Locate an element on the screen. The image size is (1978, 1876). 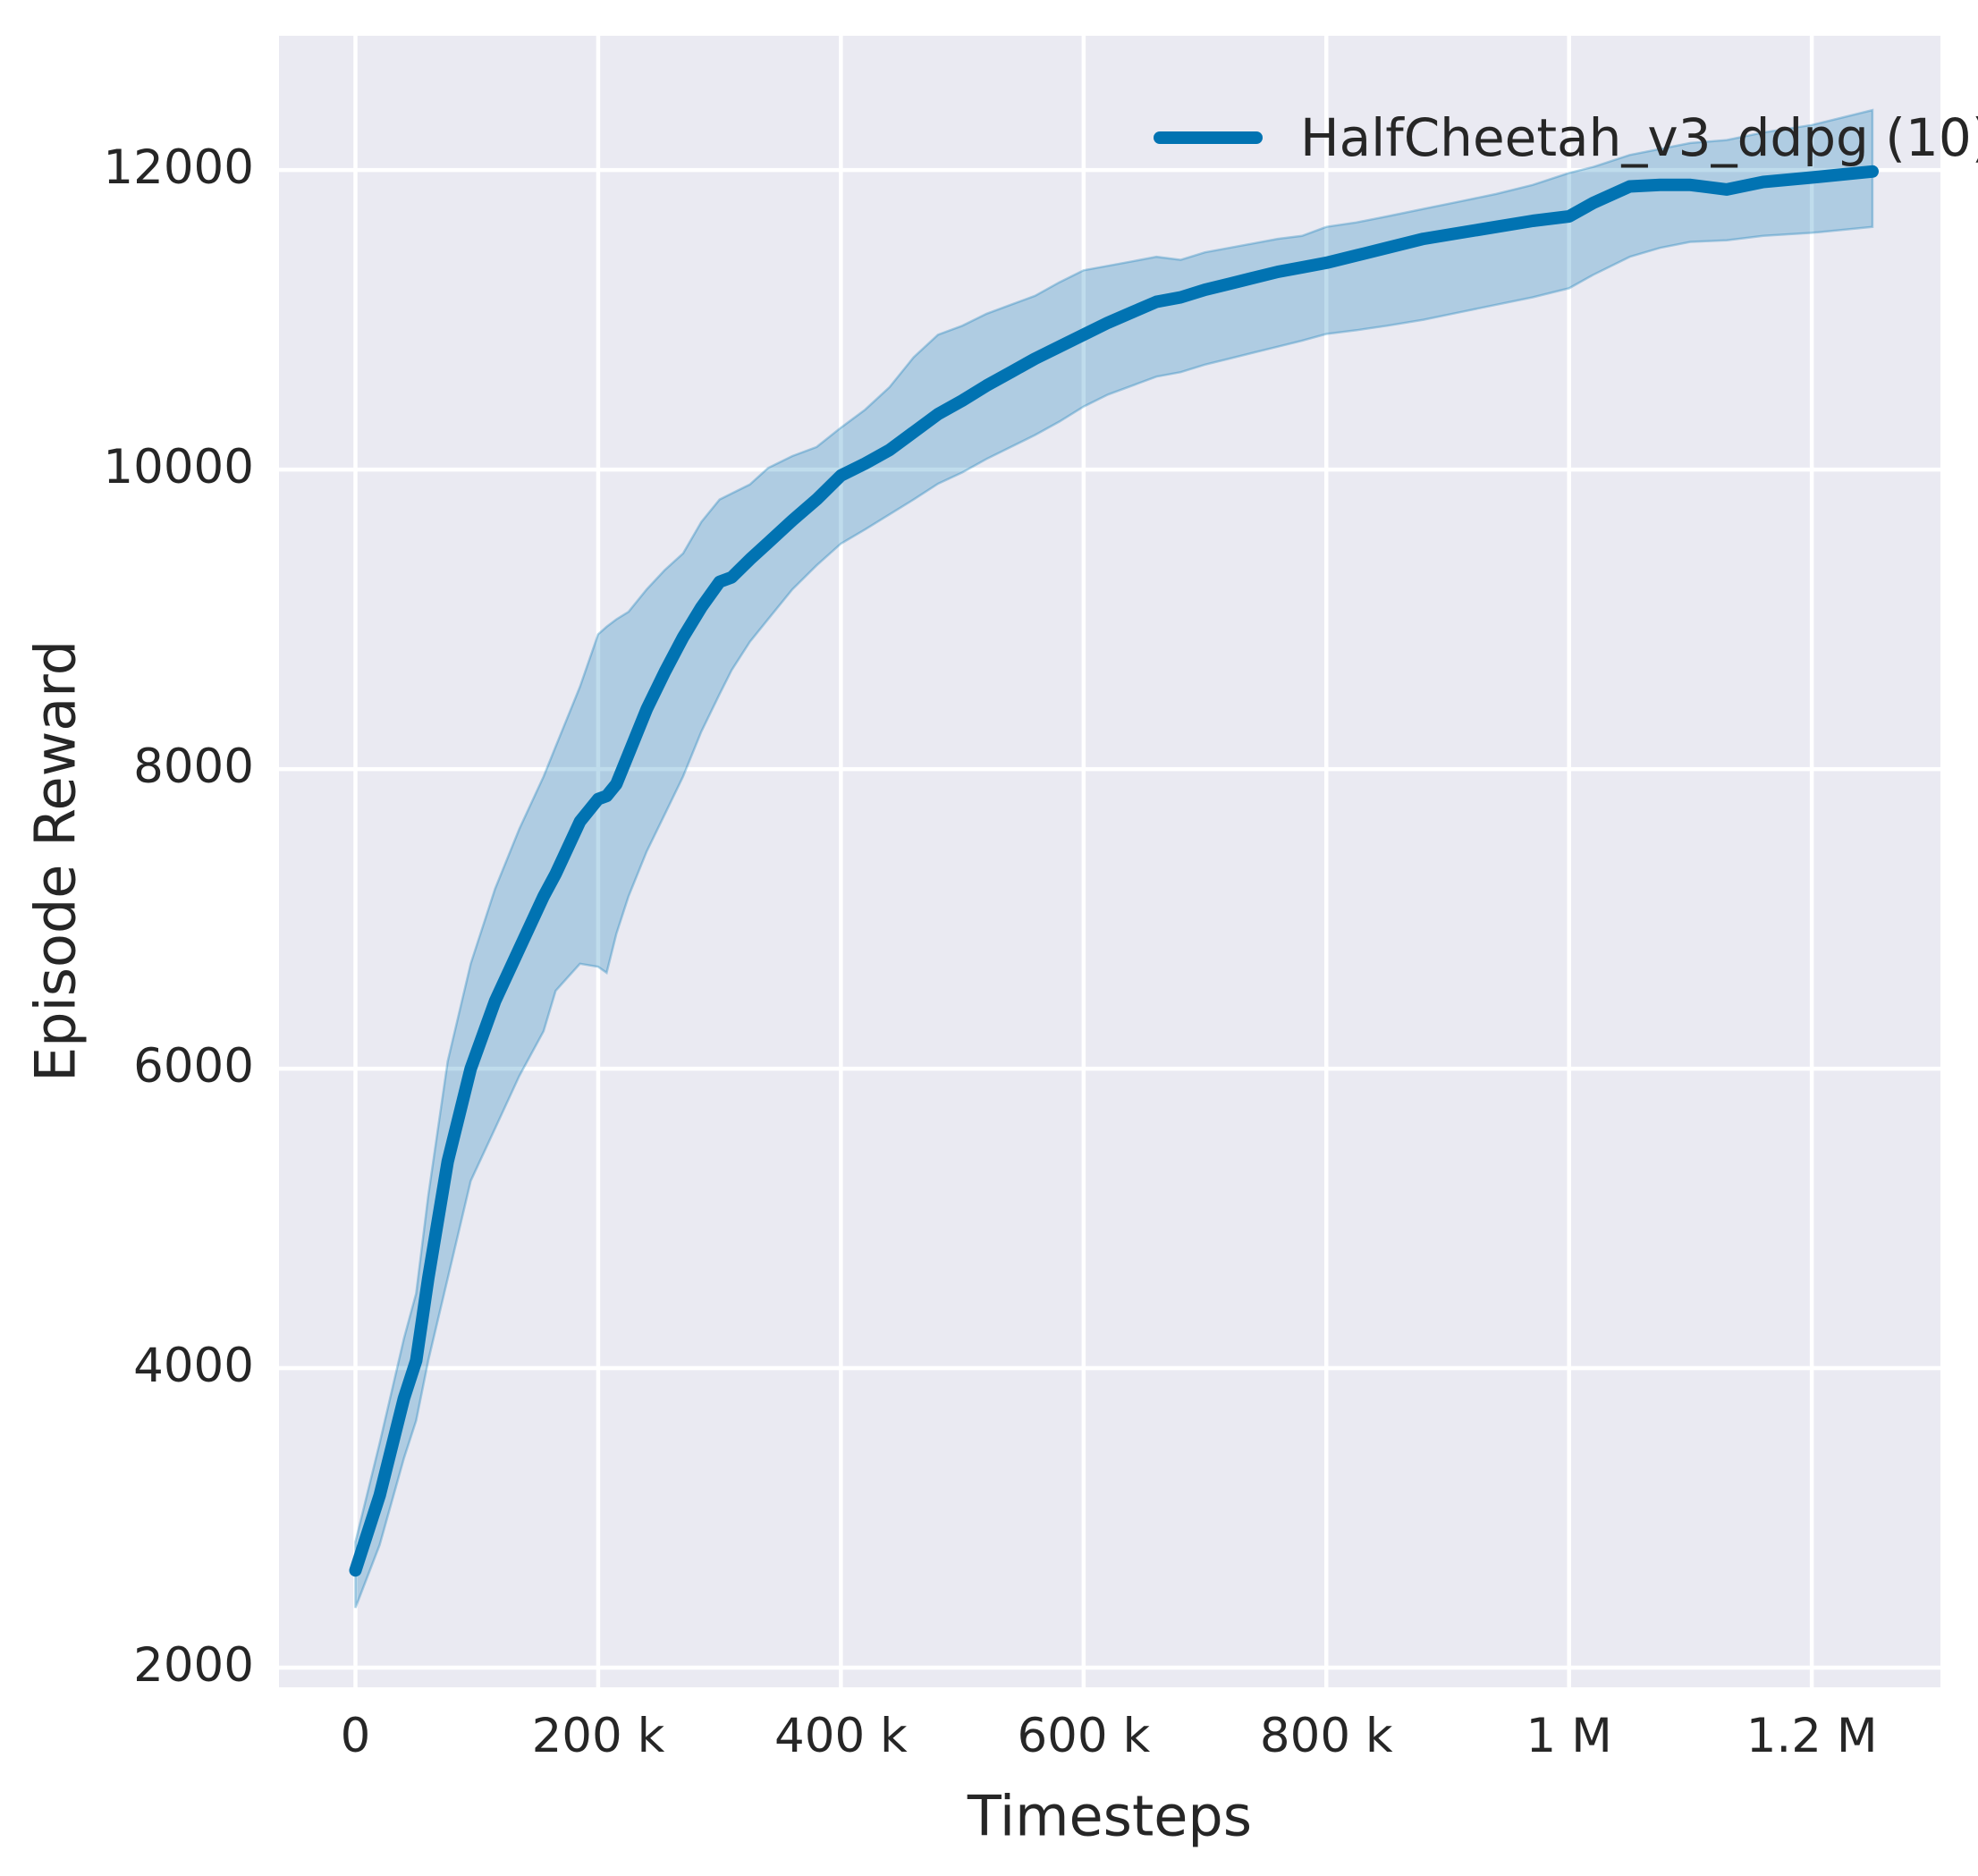
x-tick-label: 400 k is located at coordinates (841, 1736).